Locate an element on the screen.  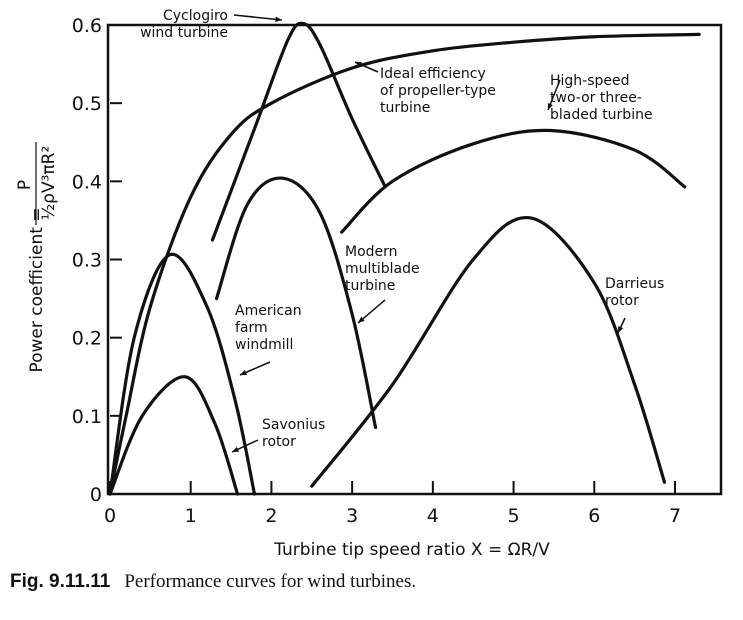
y-tick-label: 0 is located at coordinates (96, 495).